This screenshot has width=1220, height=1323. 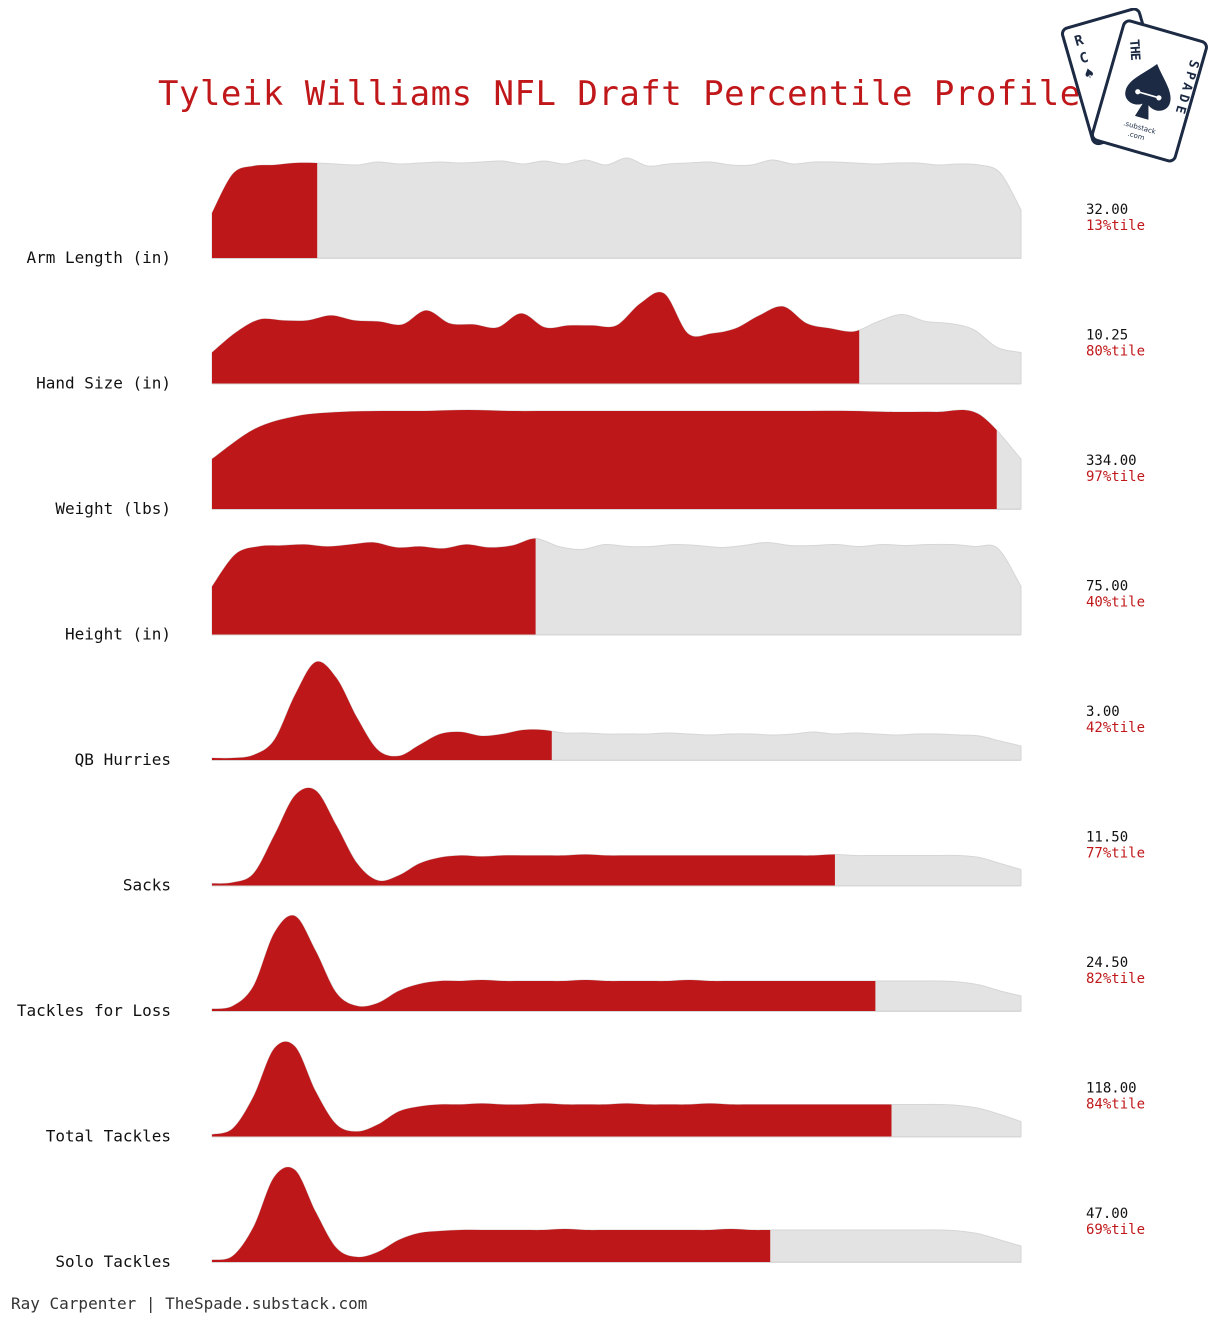 What do you see at coordinates (616, 208) in the screenshot?
I see `density-background` at bounding box center [616, 208].